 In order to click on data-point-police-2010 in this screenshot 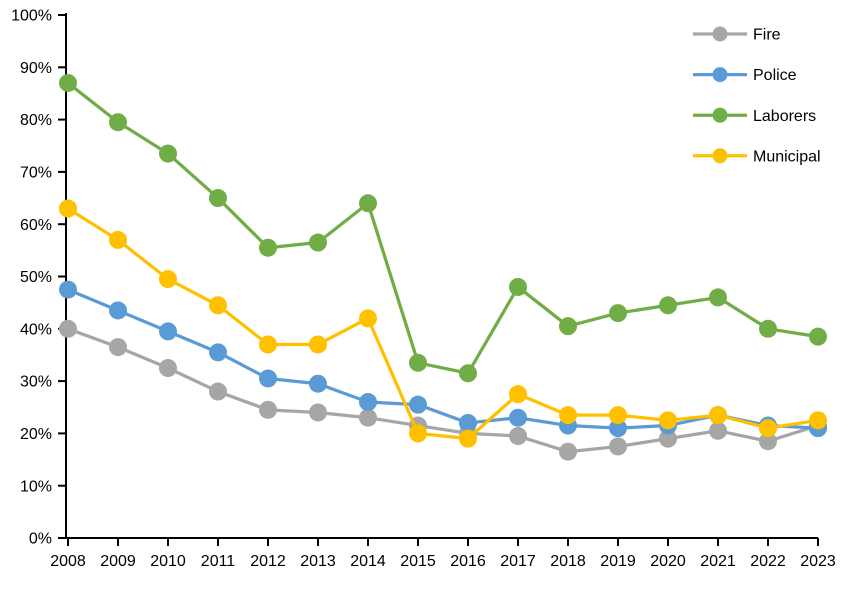, I will do `click(168, 331)`.